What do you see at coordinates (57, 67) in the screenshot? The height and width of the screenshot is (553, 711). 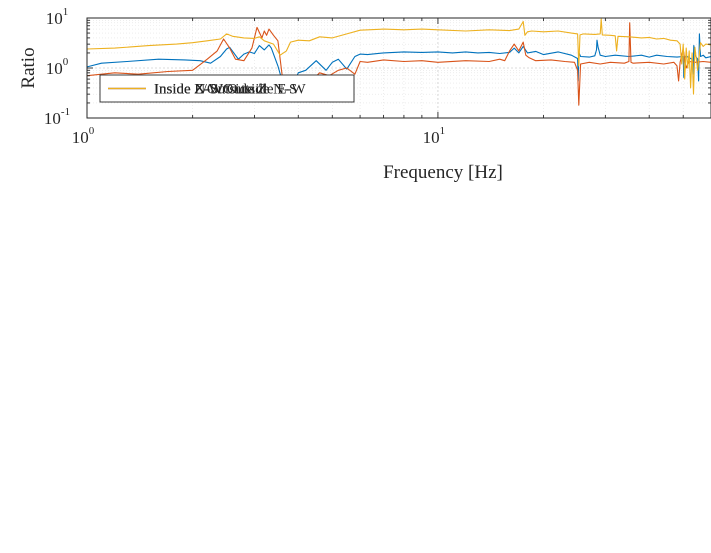 I see `y-tick-label: 10⁰` at bounding box center [57, 67].